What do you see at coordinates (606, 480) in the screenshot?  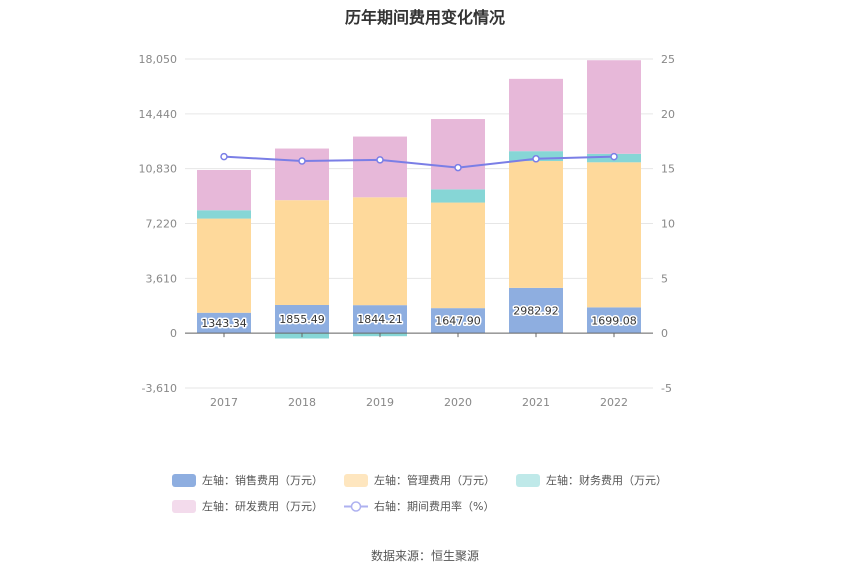 I see `legend-label: 左轴：财务费用（万元）` at bounding box center [606, 480].